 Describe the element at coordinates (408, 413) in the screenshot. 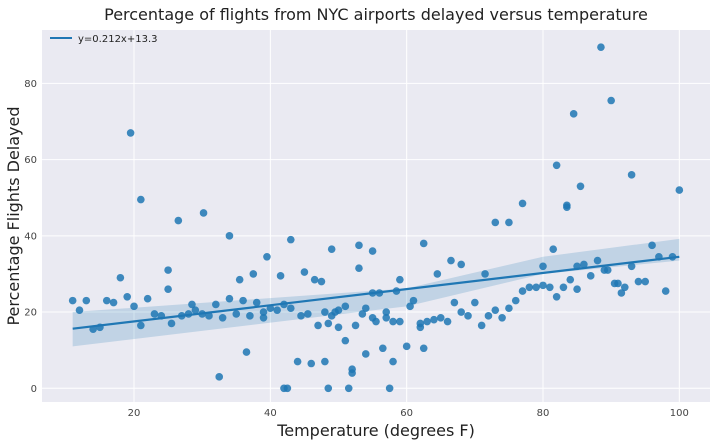

I see `x-tick-labels: 20 40 60 80 100` at that location.